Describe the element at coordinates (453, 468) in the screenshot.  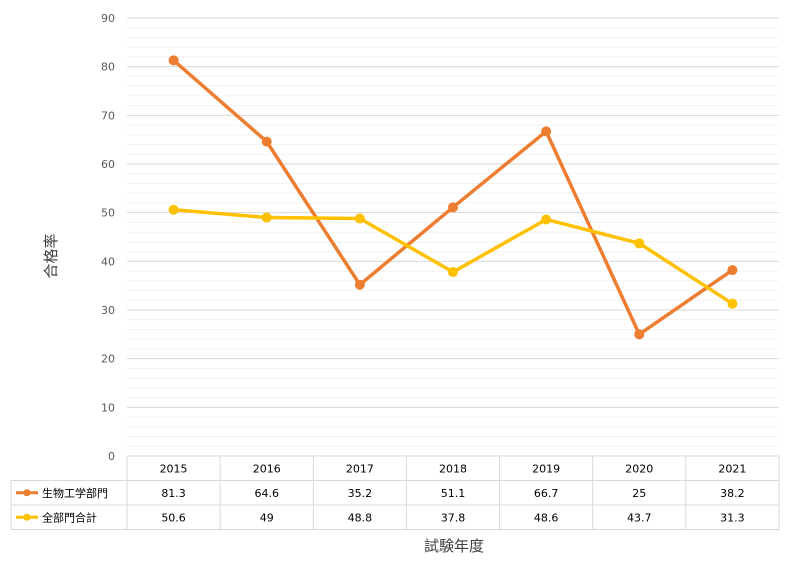
I see `x-category-label: 2018` at that location.